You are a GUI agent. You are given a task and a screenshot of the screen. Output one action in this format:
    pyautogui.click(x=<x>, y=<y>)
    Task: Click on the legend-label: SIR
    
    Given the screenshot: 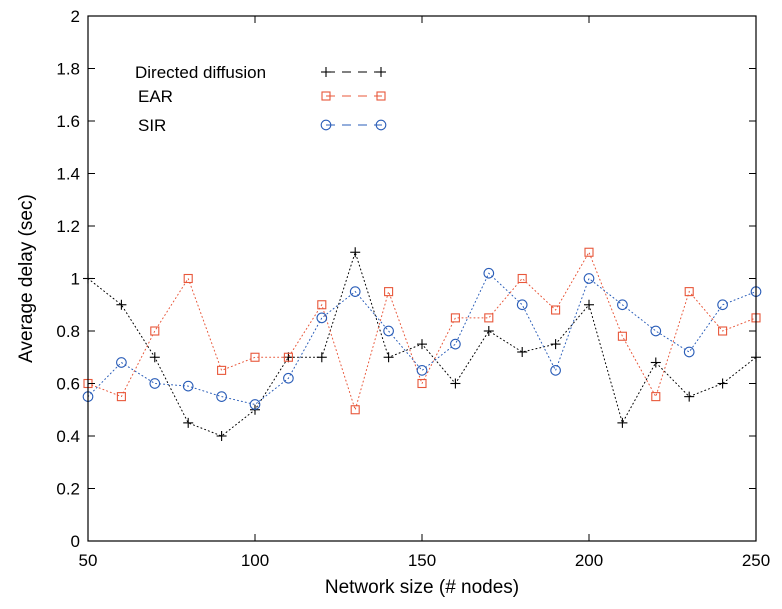 What is the action you would take?
    pyautogui.click(x=152, y=125)
    